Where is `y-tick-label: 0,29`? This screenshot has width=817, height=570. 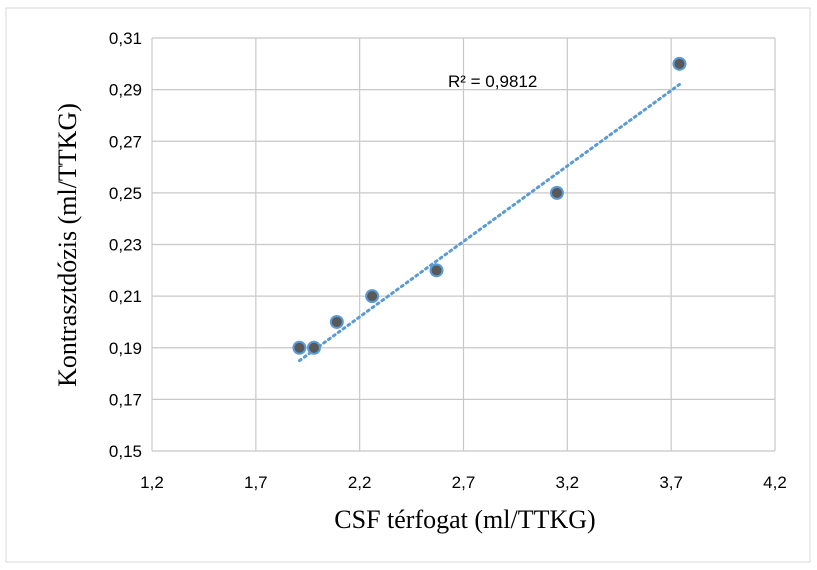
y-tick-label: 0,29 is located at coordinates (125, 90).